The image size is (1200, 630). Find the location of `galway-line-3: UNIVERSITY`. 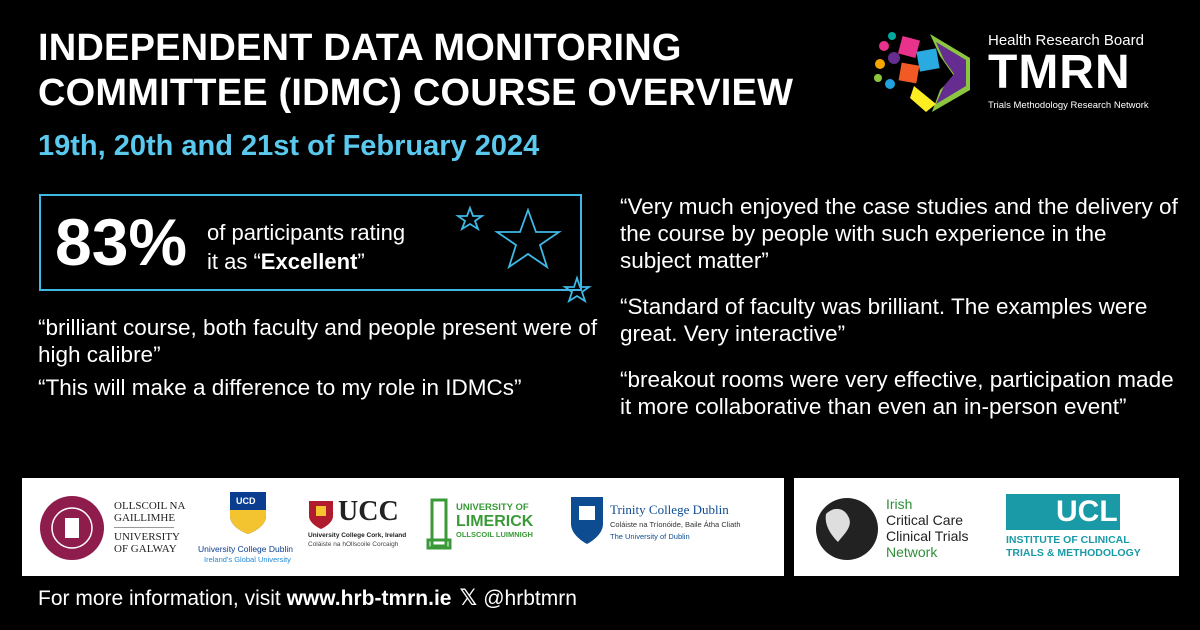

galway-line-3: UNIVERSITY is located at coordinates (147, 537).